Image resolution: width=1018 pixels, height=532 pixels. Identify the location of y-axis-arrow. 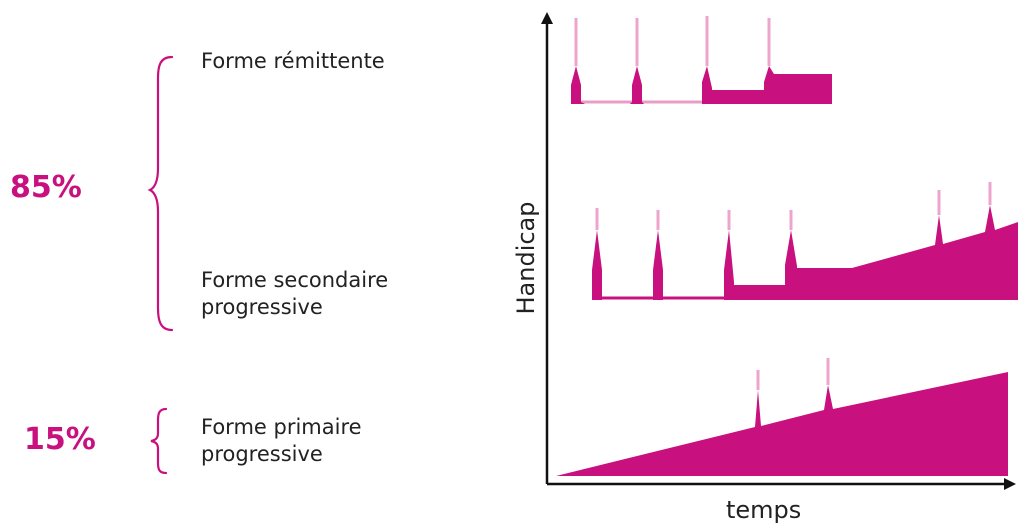
(547, 18).